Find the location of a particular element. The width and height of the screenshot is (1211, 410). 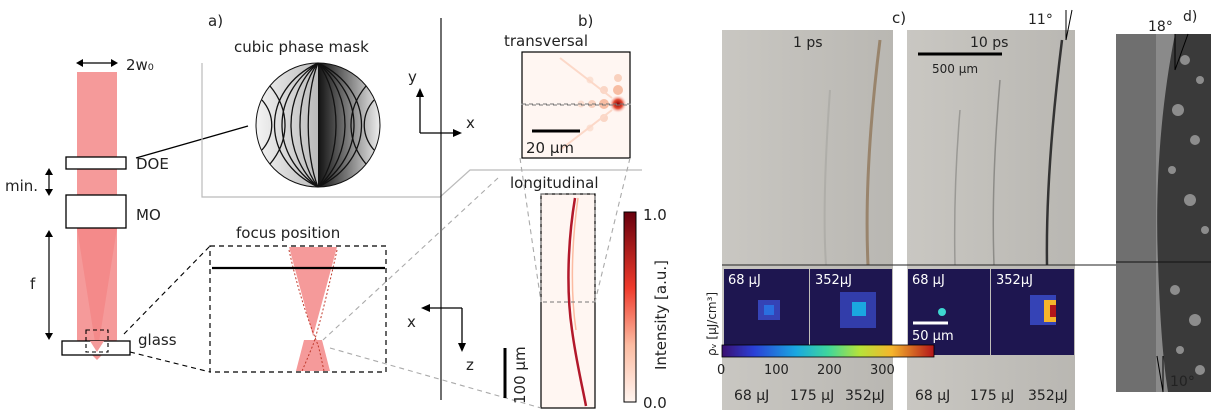

cubic-phase-mask-title: cubic phase mask is located at coordinates (301, 47).